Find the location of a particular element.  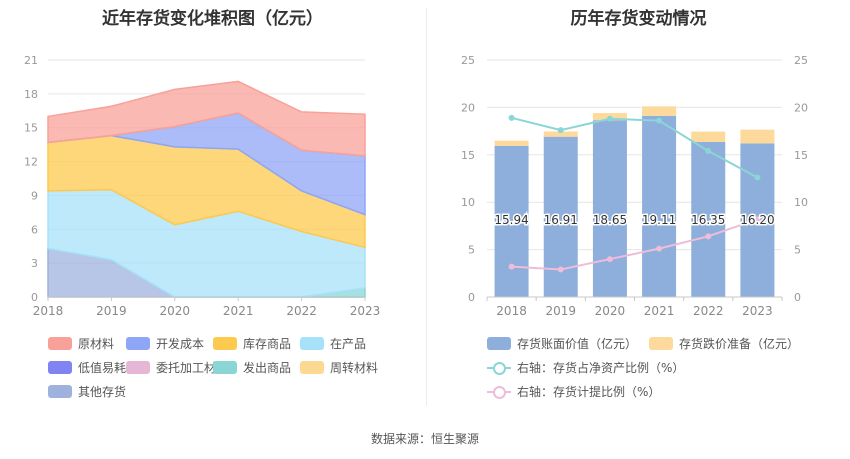

y-tick-label: 18 is located at coordinates (31, 94).